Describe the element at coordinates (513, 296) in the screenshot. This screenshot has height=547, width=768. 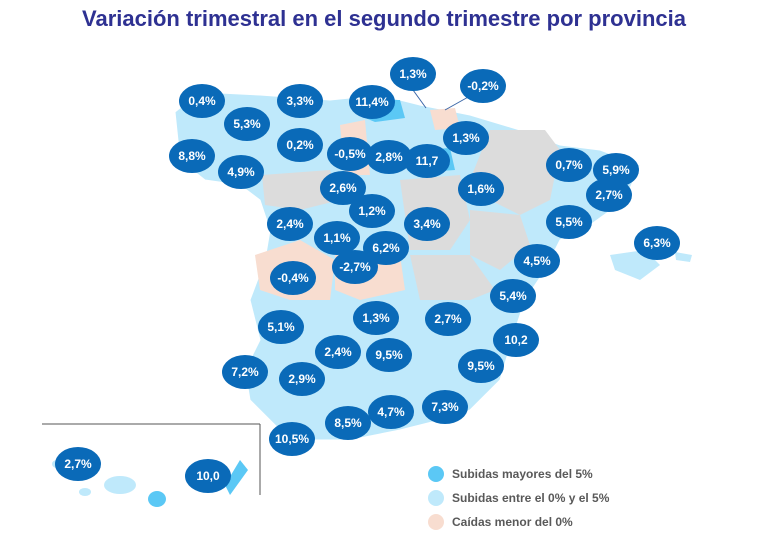
I see `province-value-bubble: 5,4%` at that location.